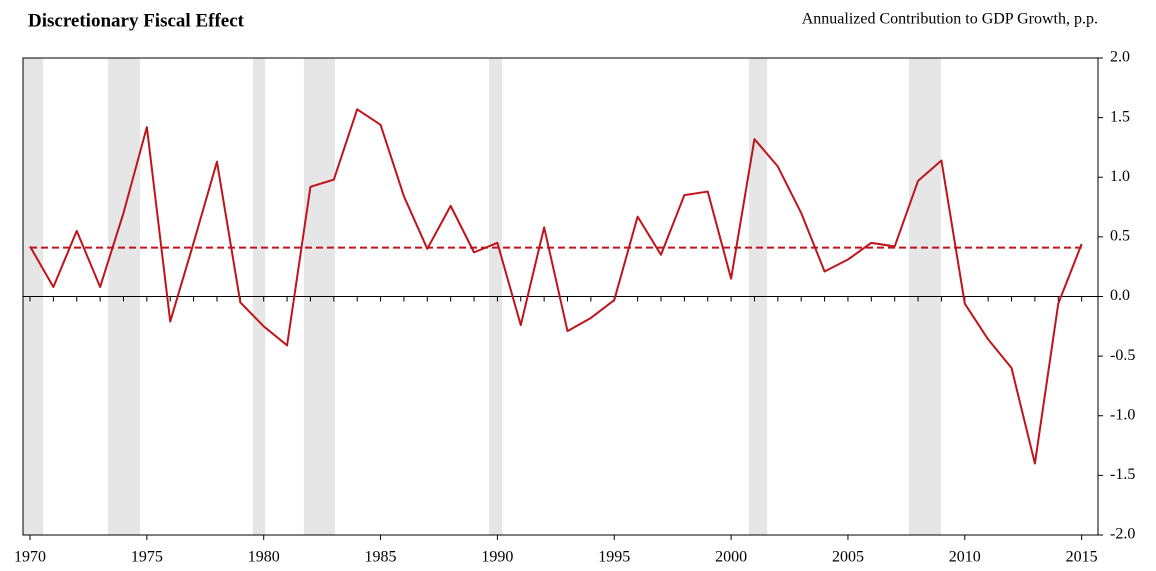  What do you see at coordinates (731, 557) in the screenshot?
I see `x-tick-label: 2000` at bounding box center [731, 557].